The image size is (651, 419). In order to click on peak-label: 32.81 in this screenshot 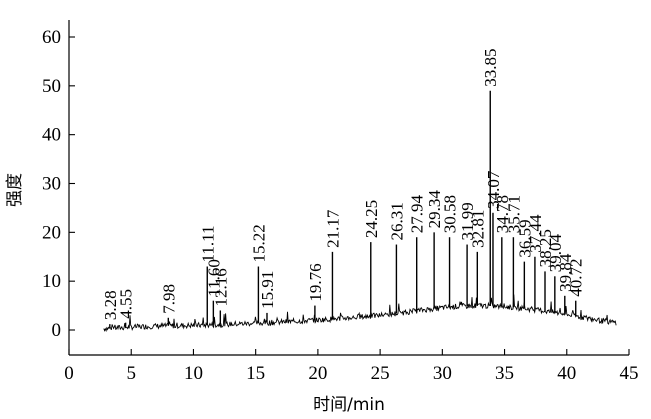, I will do `click(477, 229)`.